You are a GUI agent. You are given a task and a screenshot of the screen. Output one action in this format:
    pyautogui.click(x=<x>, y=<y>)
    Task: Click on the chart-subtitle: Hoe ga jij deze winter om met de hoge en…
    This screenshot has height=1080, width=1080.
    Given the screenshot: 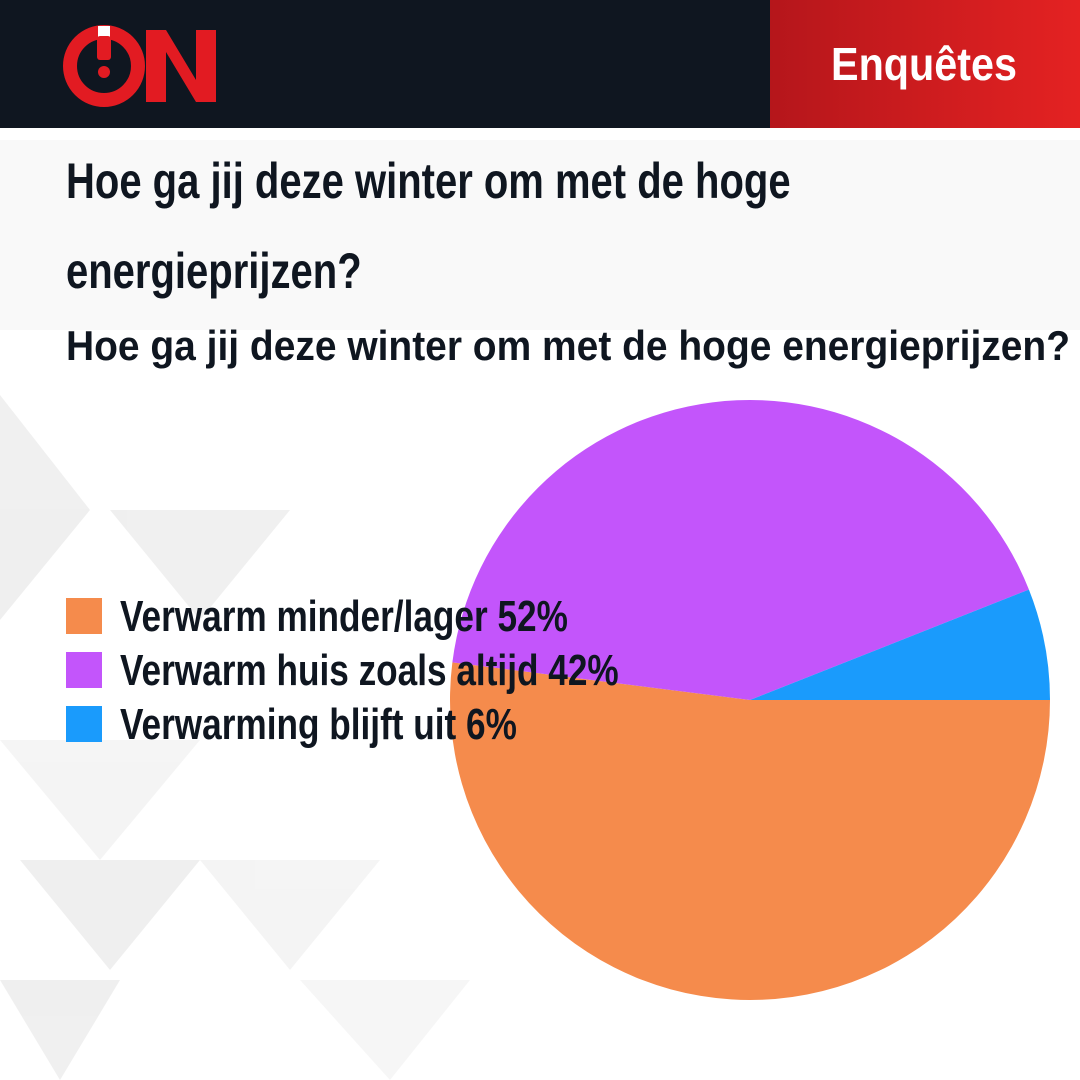 What is the action you would take?
    pyautogui.click(x=568, y=345)
    